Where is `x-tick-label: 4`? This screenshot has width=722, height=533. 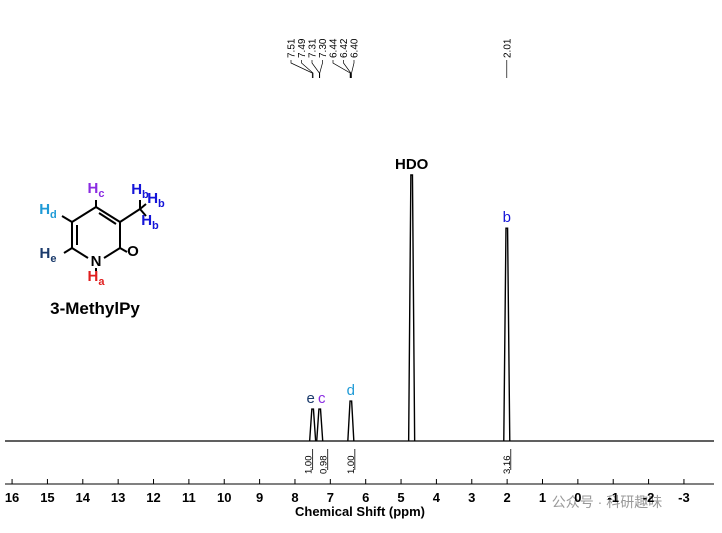
x-tick-label: 4 is located at coordinates (437, 497).